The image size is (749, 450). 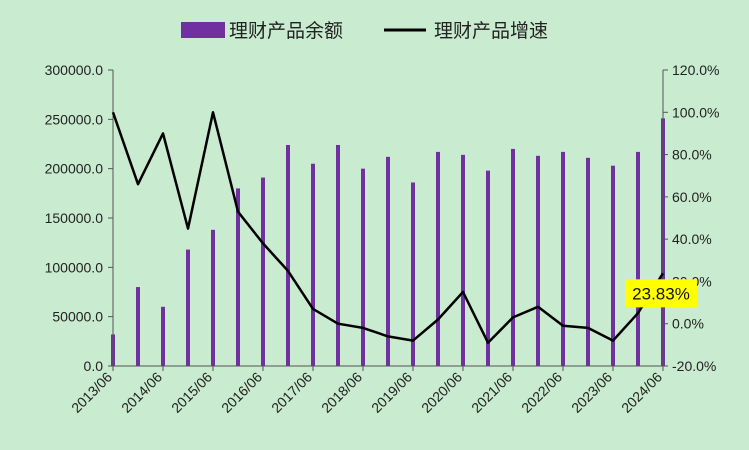 What do you see at coordinates (74, 169) in the screenshot?
I see `y-tick-label-left: 200000.0` at bounding box center [74, 169].